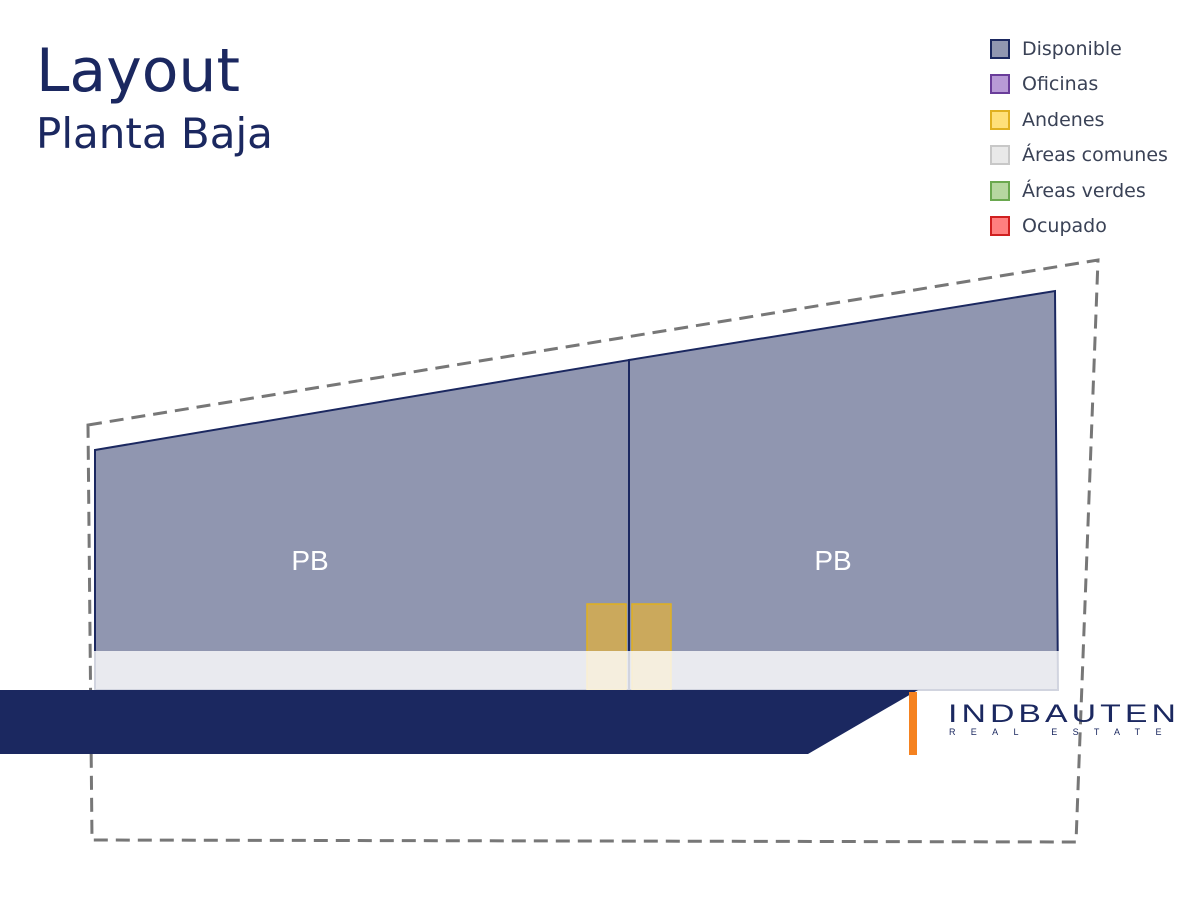  I want to click on page-subtitle: Planta Baja, so click(154, 133).